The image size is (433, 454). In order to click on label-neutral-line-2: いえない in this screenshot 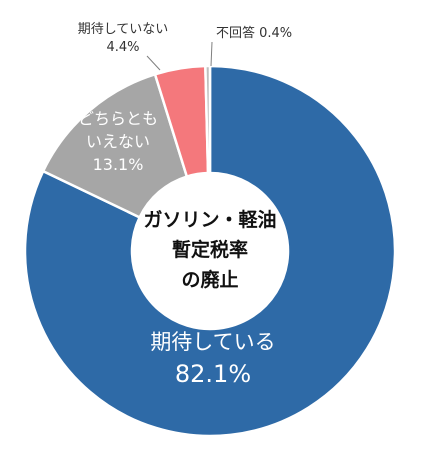, I will do `click(118, 141)`.